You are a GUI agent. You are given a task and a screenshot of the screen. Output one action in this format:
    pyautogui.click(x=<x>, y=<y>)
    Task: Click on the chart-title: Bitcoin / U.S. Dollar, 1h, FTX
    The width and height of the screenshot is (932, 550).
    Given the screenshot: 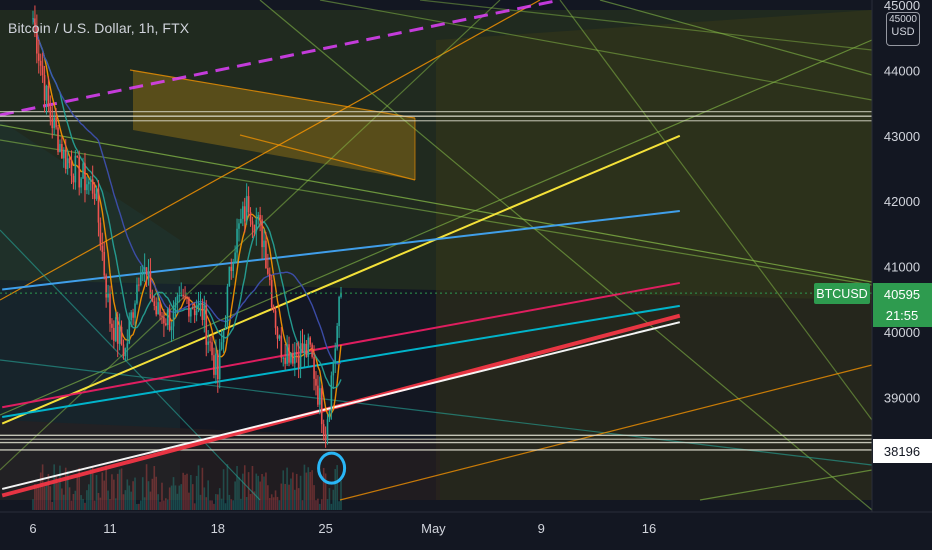 What is the action you would take?
    pyautogui.click(x=99, y=28)
    